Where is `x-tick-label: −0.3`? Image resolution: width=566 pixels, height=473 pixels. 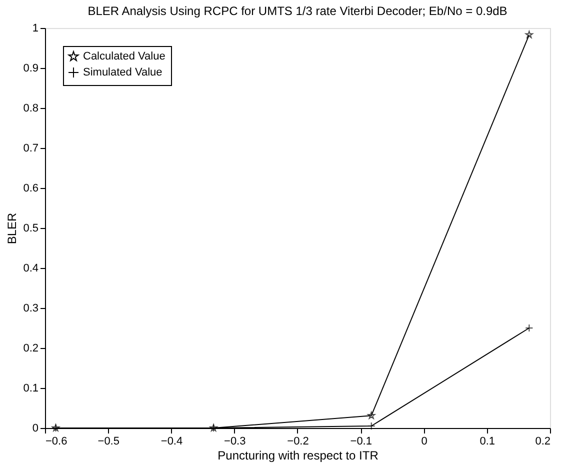 x-tick-label: −0.3 is located at coordinates (235, 442).